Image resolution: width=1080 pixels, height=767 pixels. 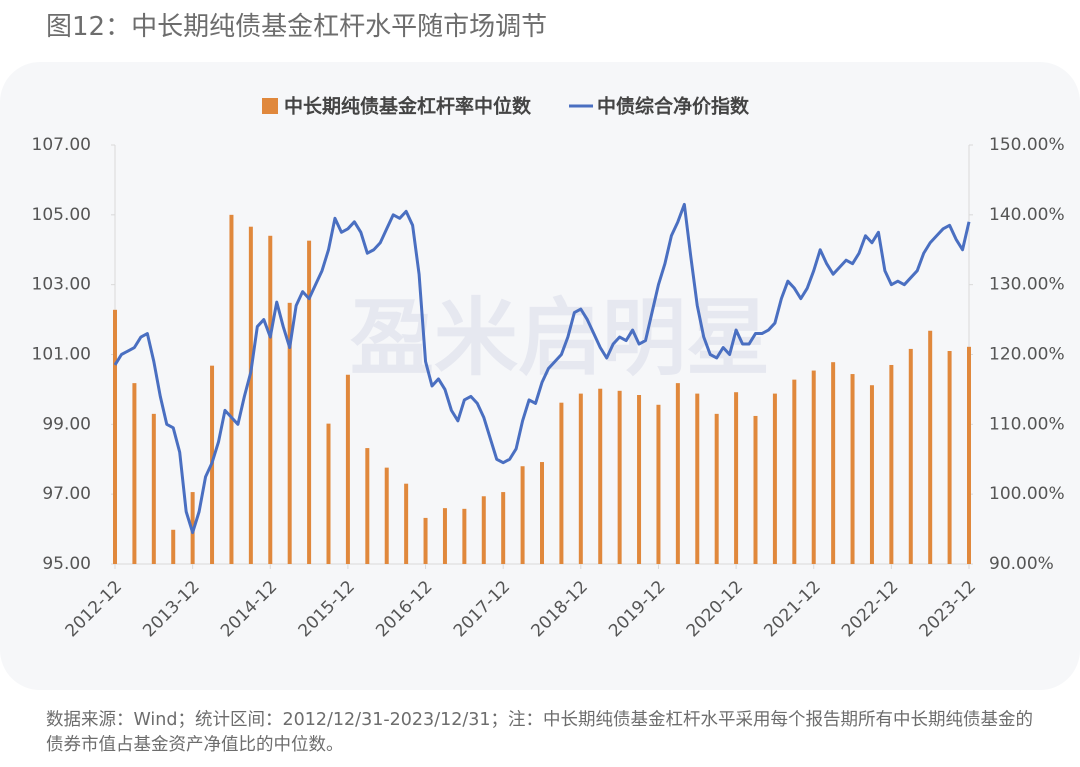 What do you see at coordinates (66, 564) in the screenshot?
I see `y-tick-label: 95.00` at bounding box center [66, 564].